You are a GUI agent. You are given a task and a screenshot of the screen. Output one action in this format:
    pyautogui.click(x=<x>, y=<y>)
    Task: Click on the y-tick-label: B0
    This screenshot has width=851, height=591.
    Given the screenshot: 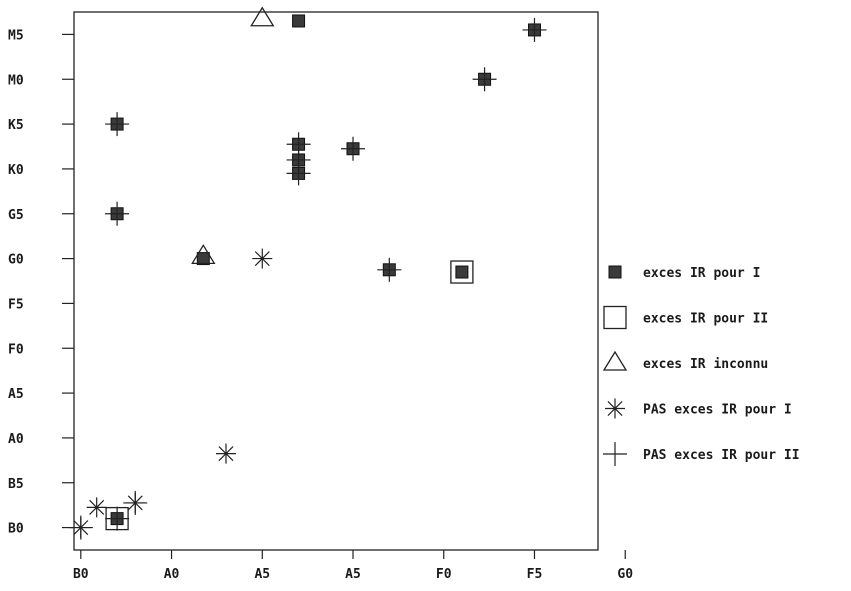 What is the action you would take?
    pyautogui.click(x=16, y=529)
    